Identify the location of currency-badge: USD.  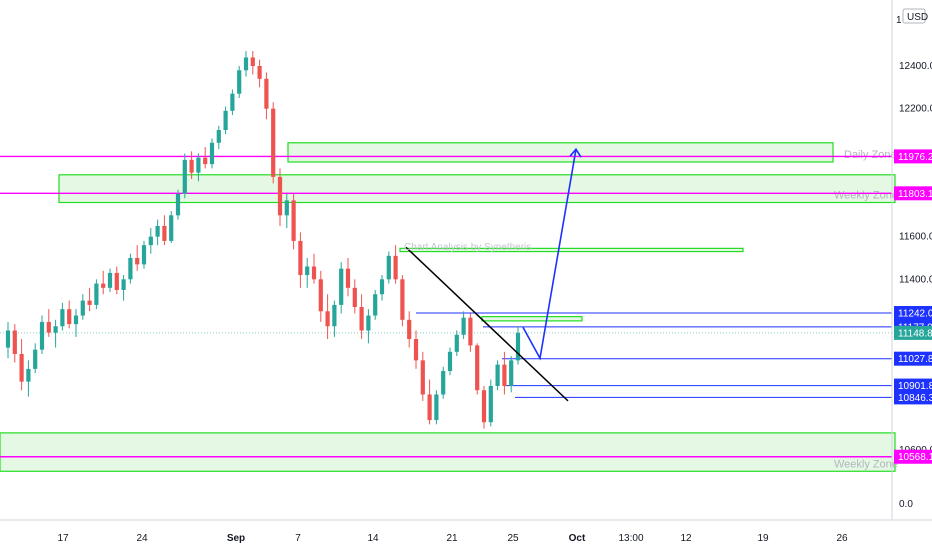
(915, 16).